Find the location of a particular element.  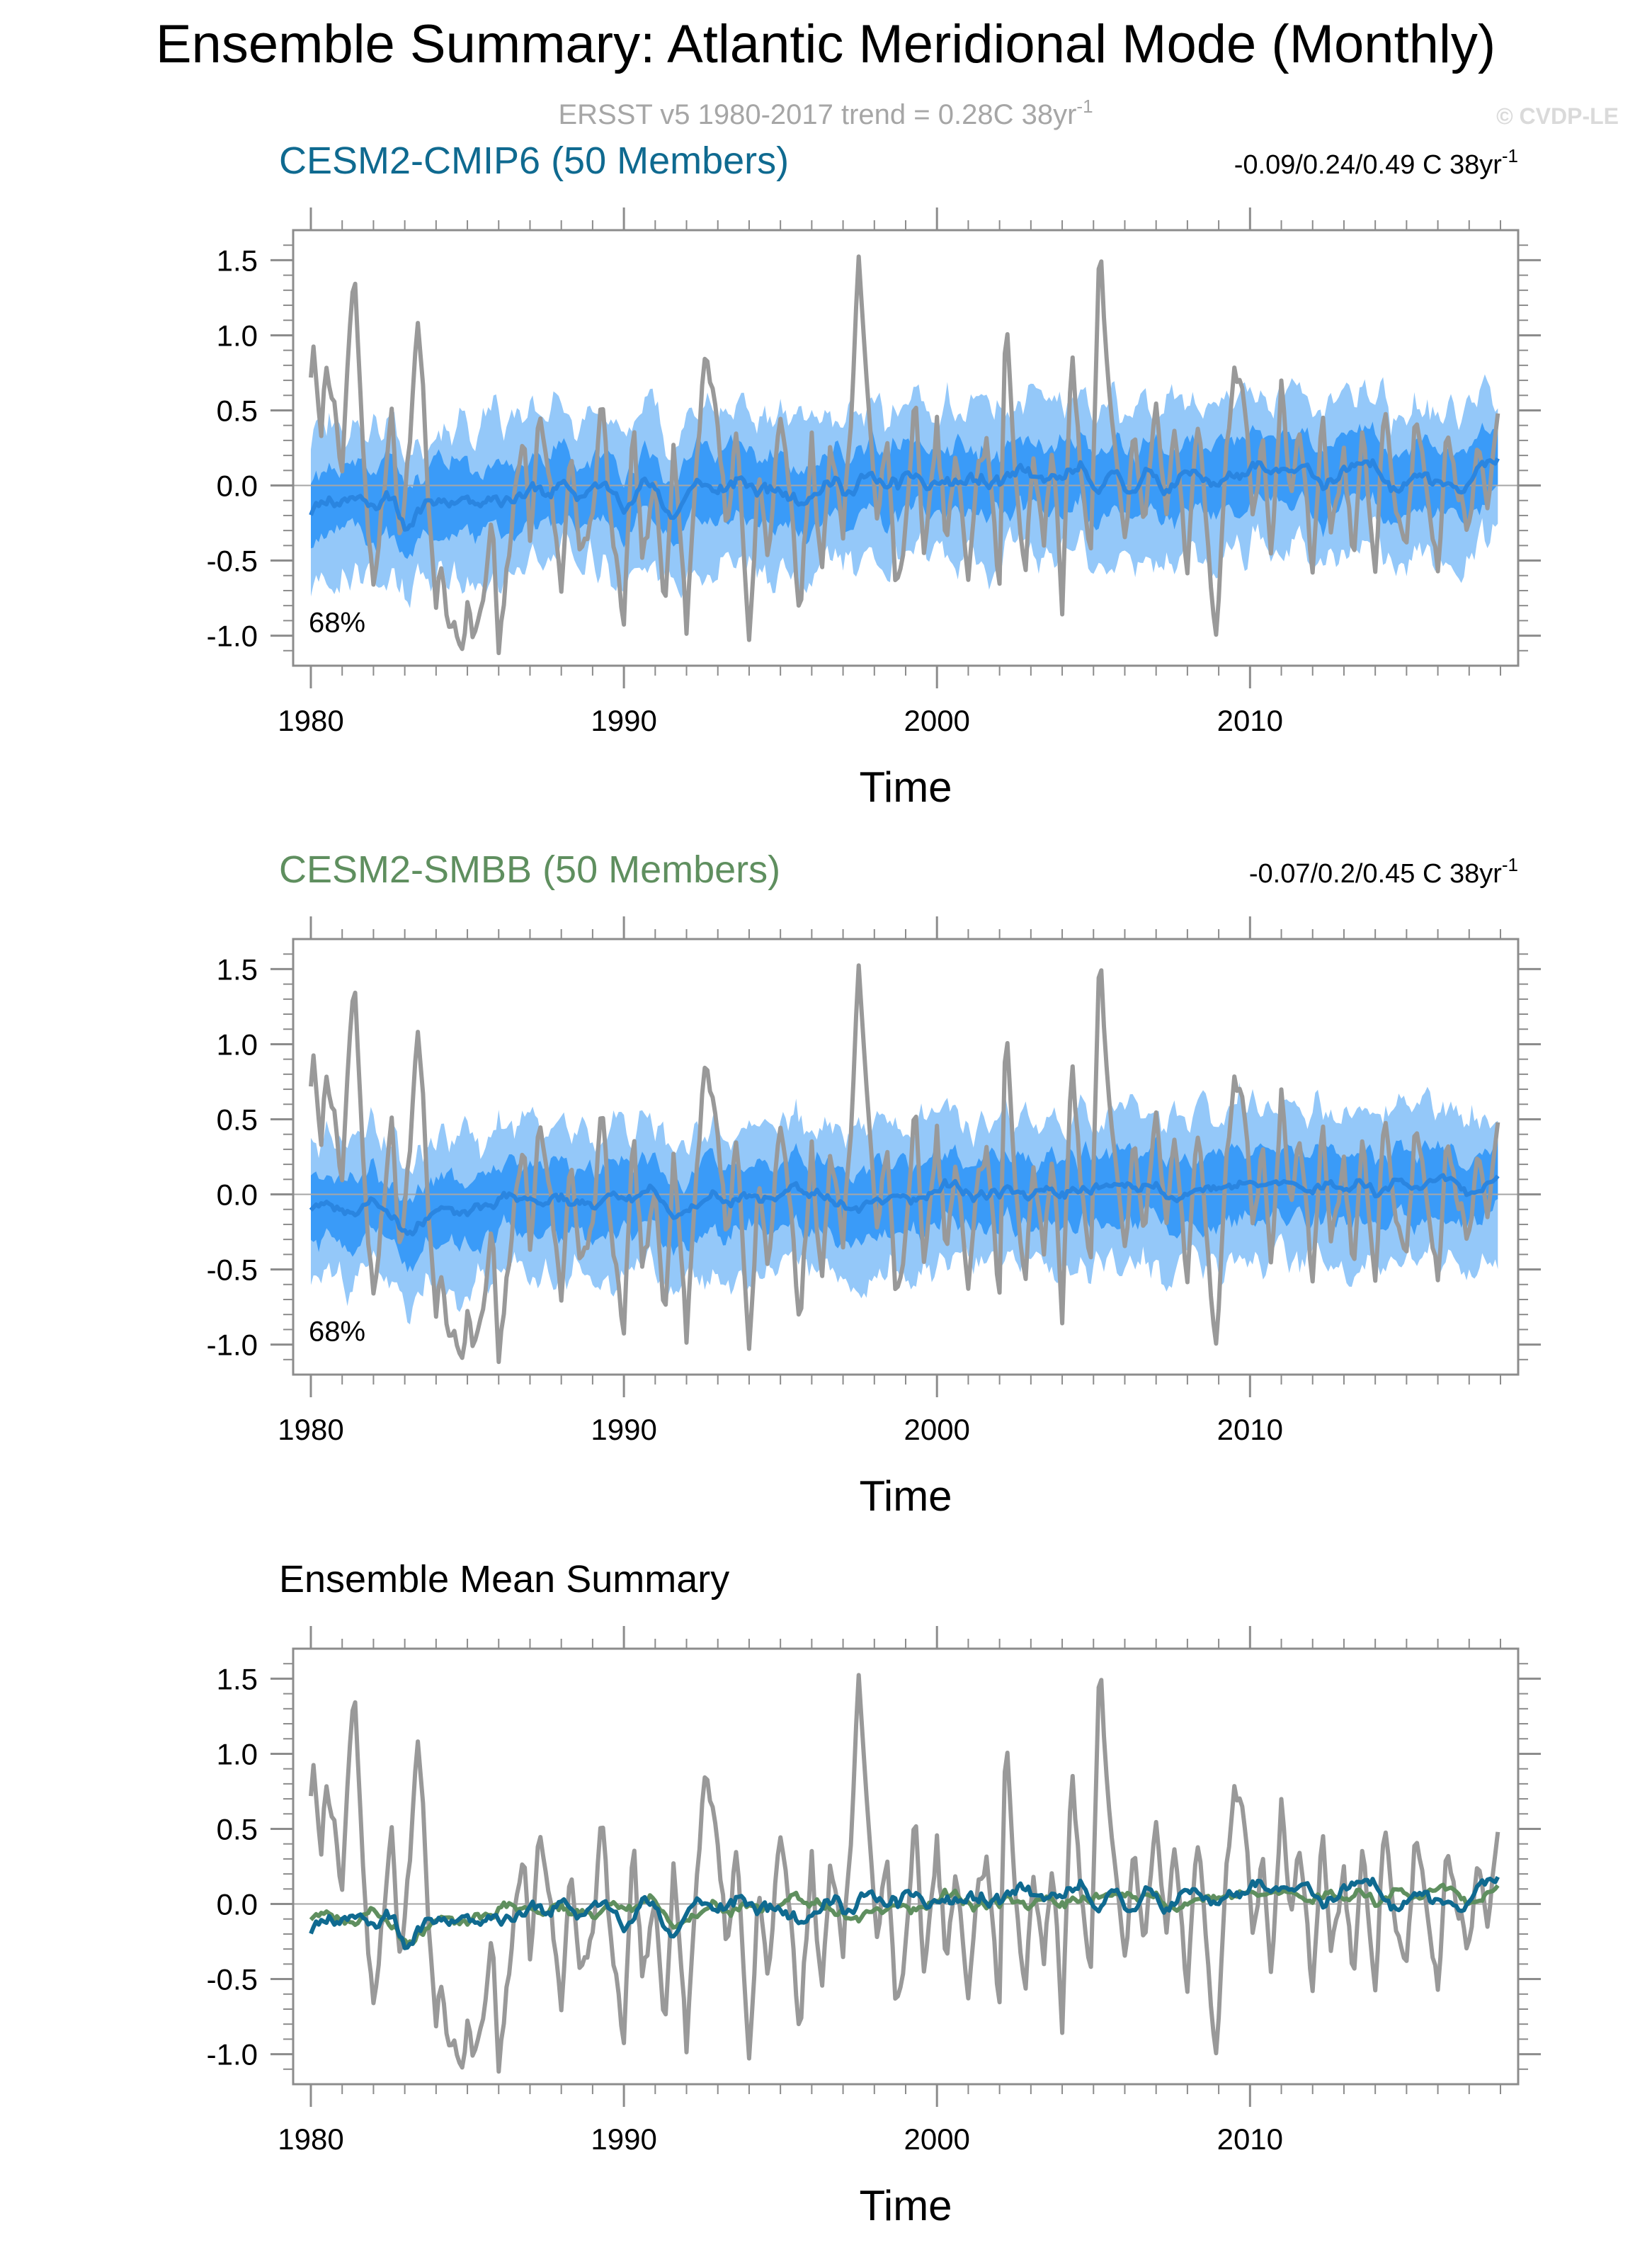

cmip6-mean-line is located at coordinates (904, 1912).